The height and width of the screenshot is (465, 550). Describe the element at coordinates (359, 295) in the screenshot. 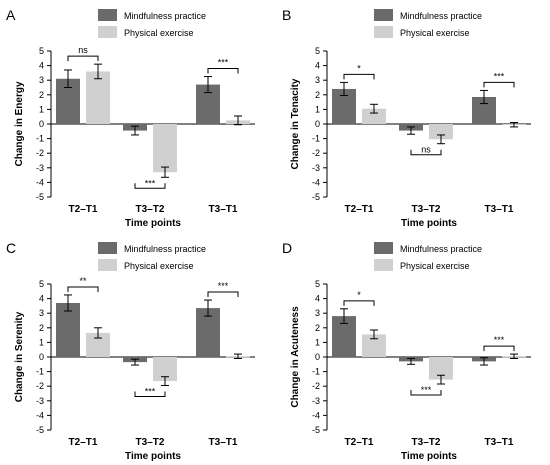

I see `significance-label: *` at that location.